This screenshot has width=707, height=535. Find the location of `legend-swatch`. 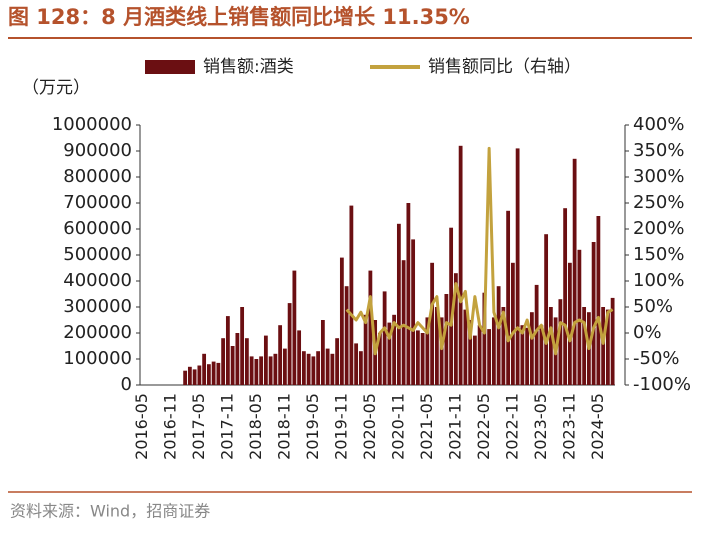

legend-swatch is located at coordinates (170, 67).